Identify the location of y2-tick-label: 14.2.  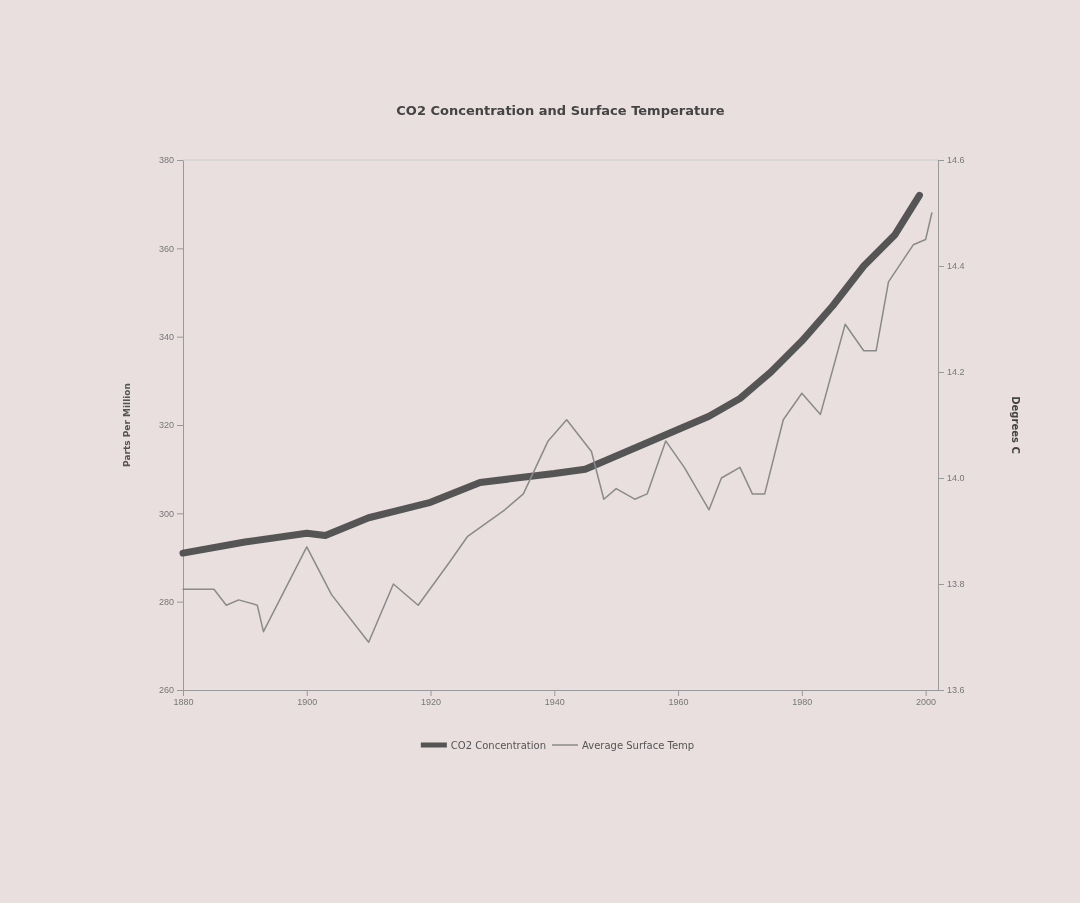
(956, 372).